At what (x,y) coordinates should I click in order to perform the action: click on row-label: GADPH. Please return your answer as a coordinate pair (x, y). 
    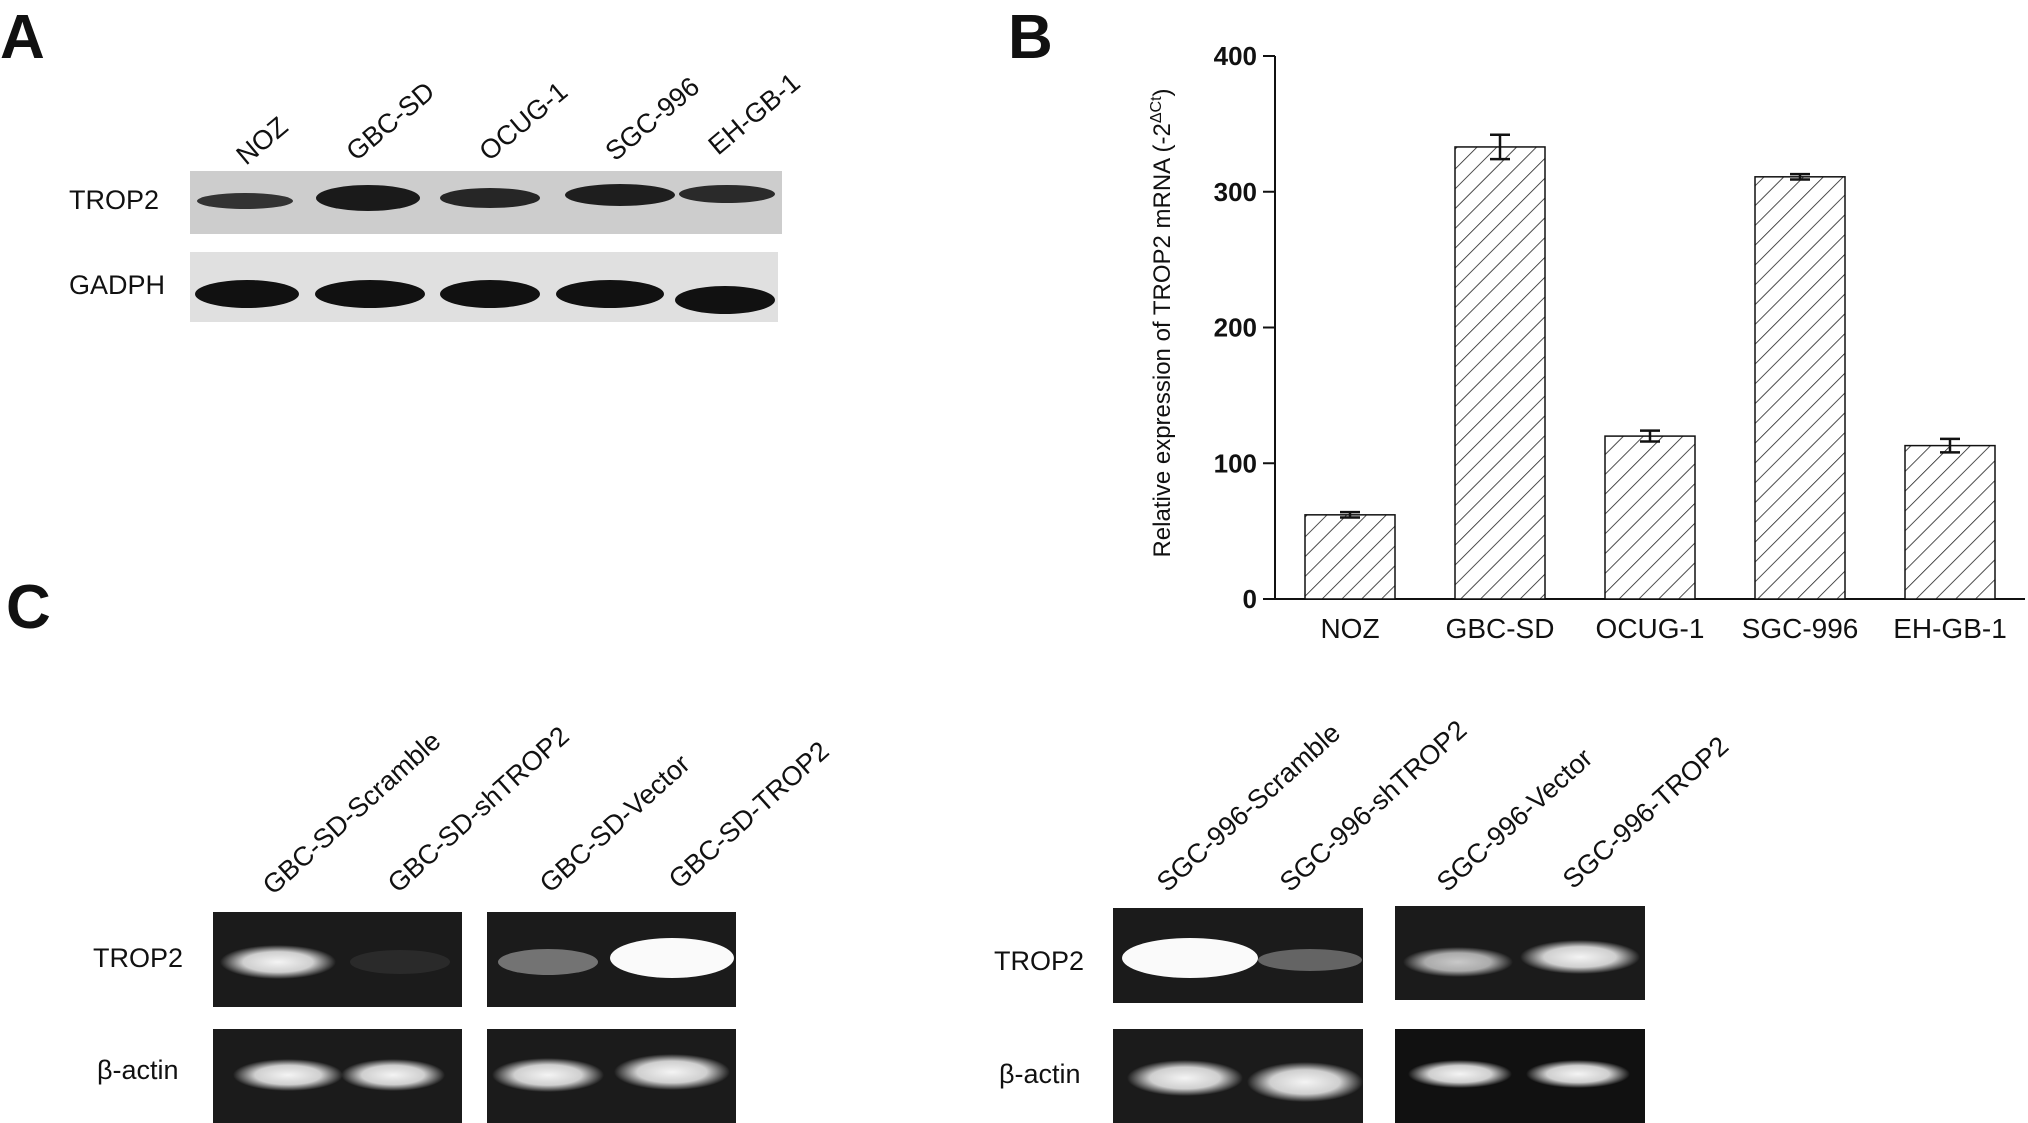
    Looking at the image, I should click on (117, 285).